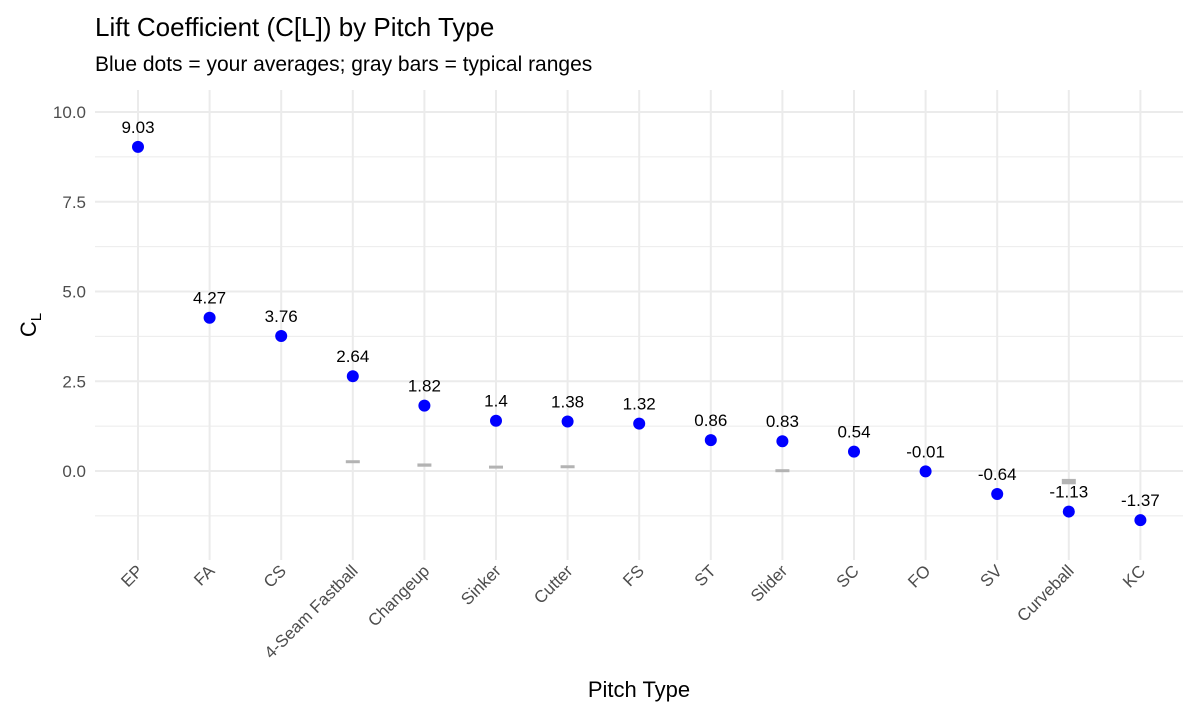 This screenshot has width=1200, height=720. What do you see at coordinates (398, 595) in the screenshot?
I see `x-tick-label: Changeup` at bounding box center [398, 595].